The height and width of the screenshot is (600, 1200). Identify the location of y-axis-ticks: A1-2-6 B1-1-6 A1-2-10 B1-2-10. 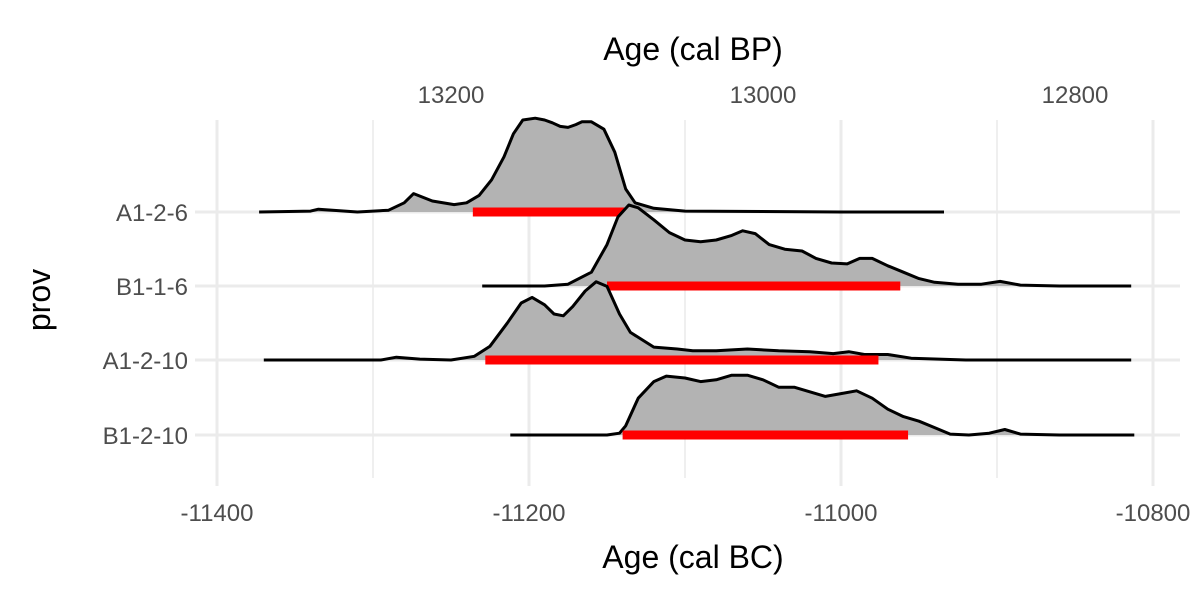
(145, 325).